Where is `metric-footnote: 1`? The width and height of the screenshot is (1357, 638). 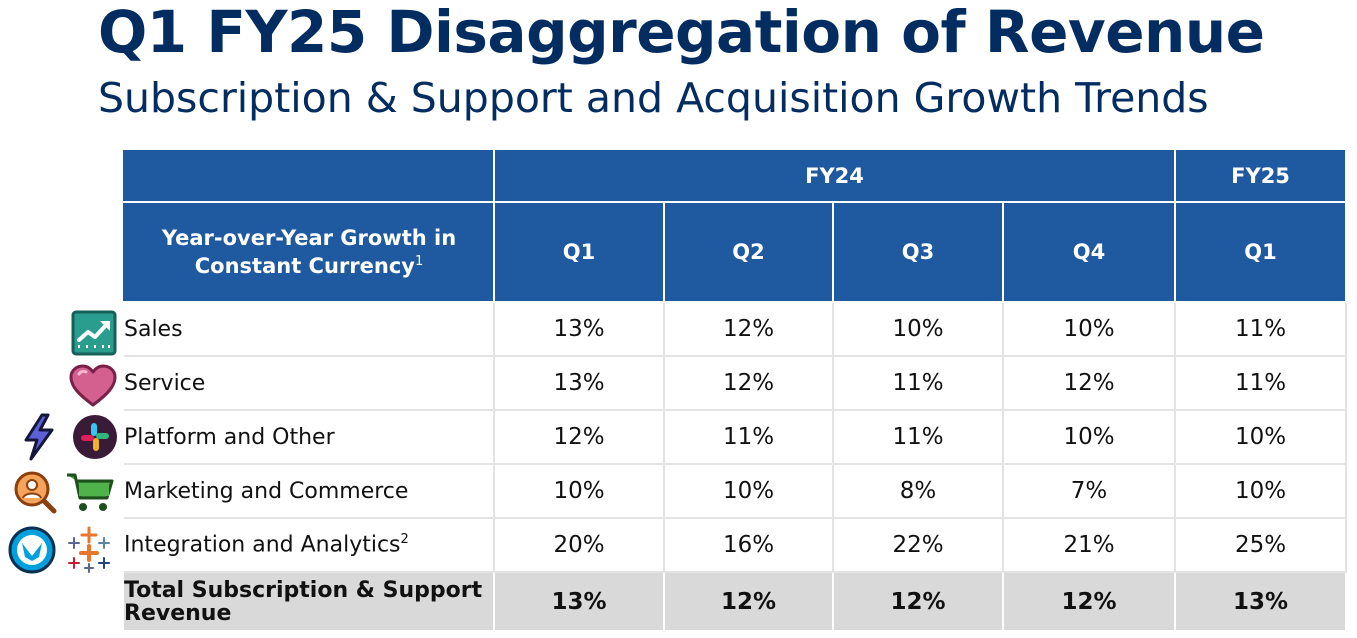 metric-footnote: 1 is located at coordinates (419, 261).